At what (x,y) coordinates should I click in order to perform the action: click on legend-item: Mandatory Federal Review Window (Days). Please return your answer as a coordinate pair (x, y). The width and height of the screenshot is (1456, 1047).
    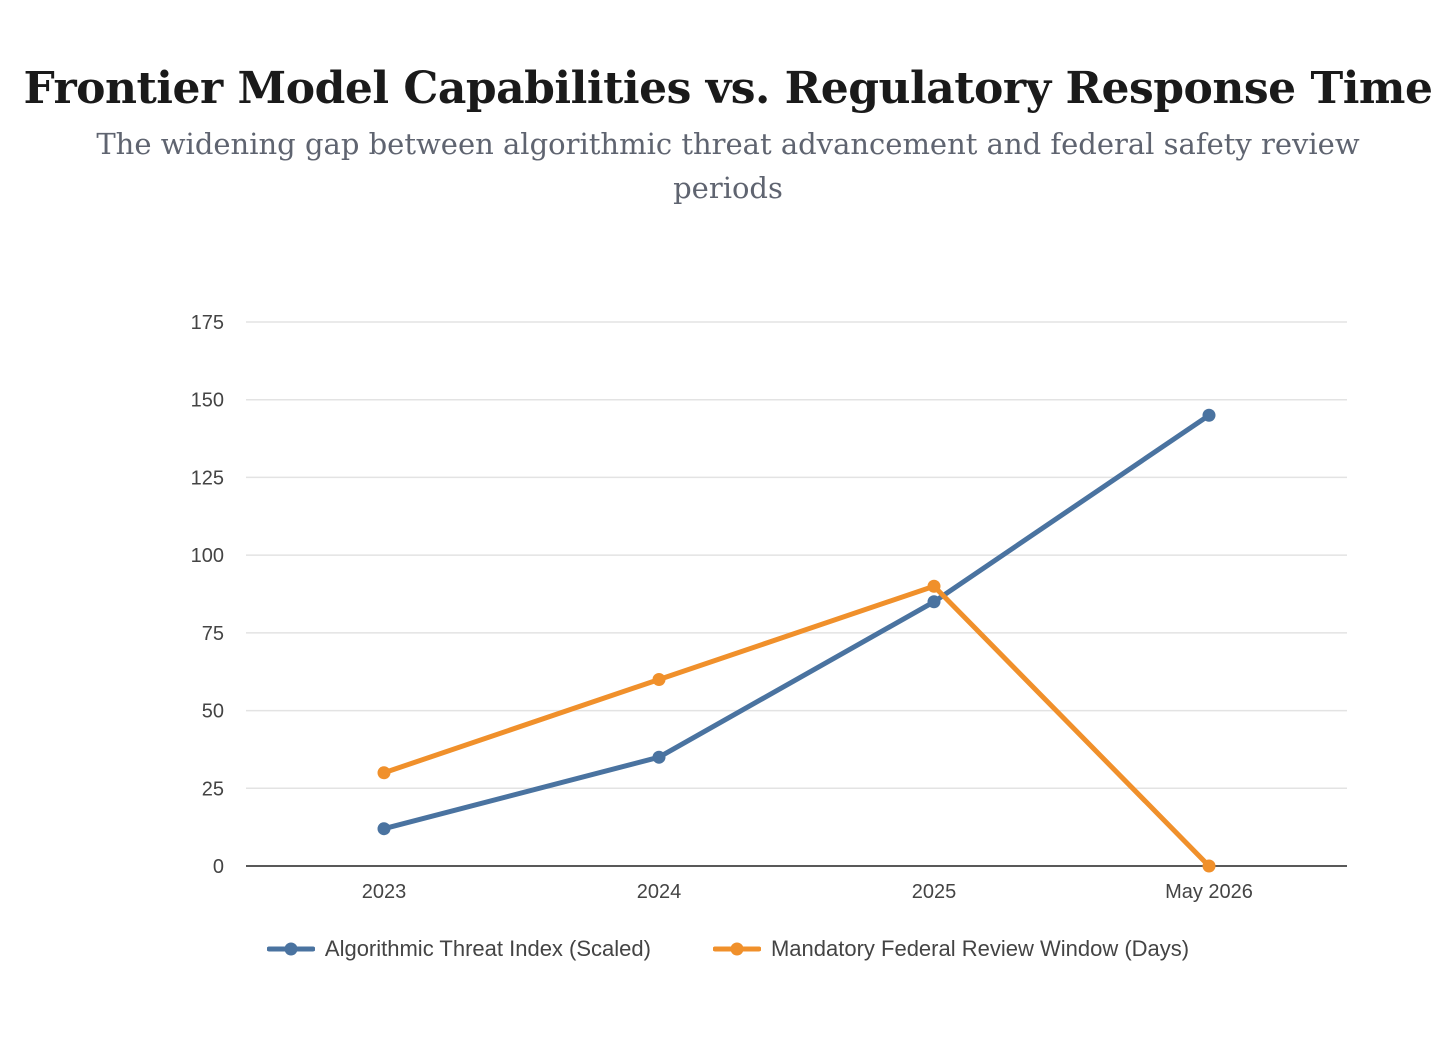
    Looking at the image, I should click on (951, 949).